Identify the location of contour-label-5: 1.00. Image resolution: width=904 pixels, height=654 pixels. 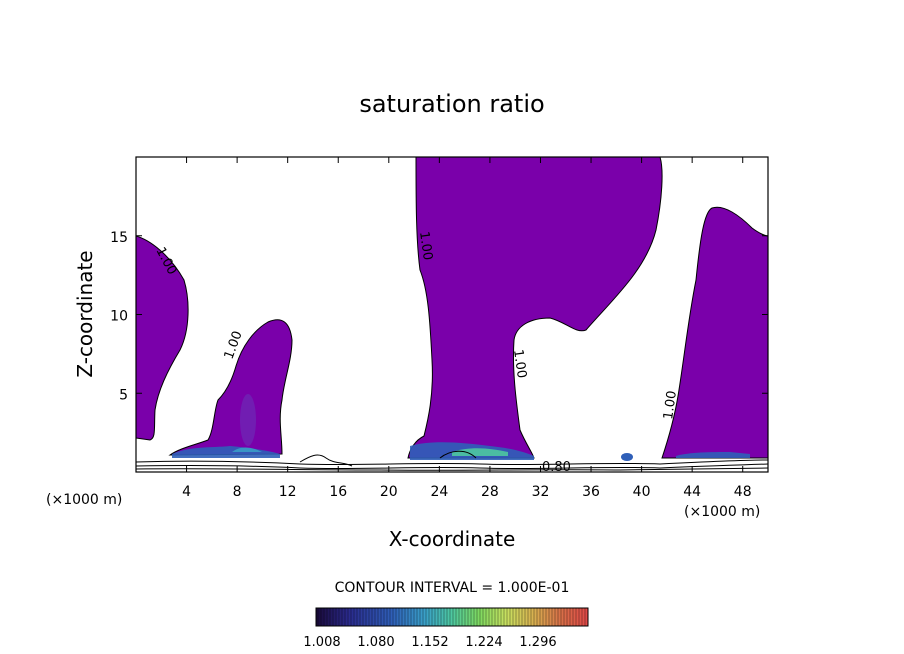
(670, 405).